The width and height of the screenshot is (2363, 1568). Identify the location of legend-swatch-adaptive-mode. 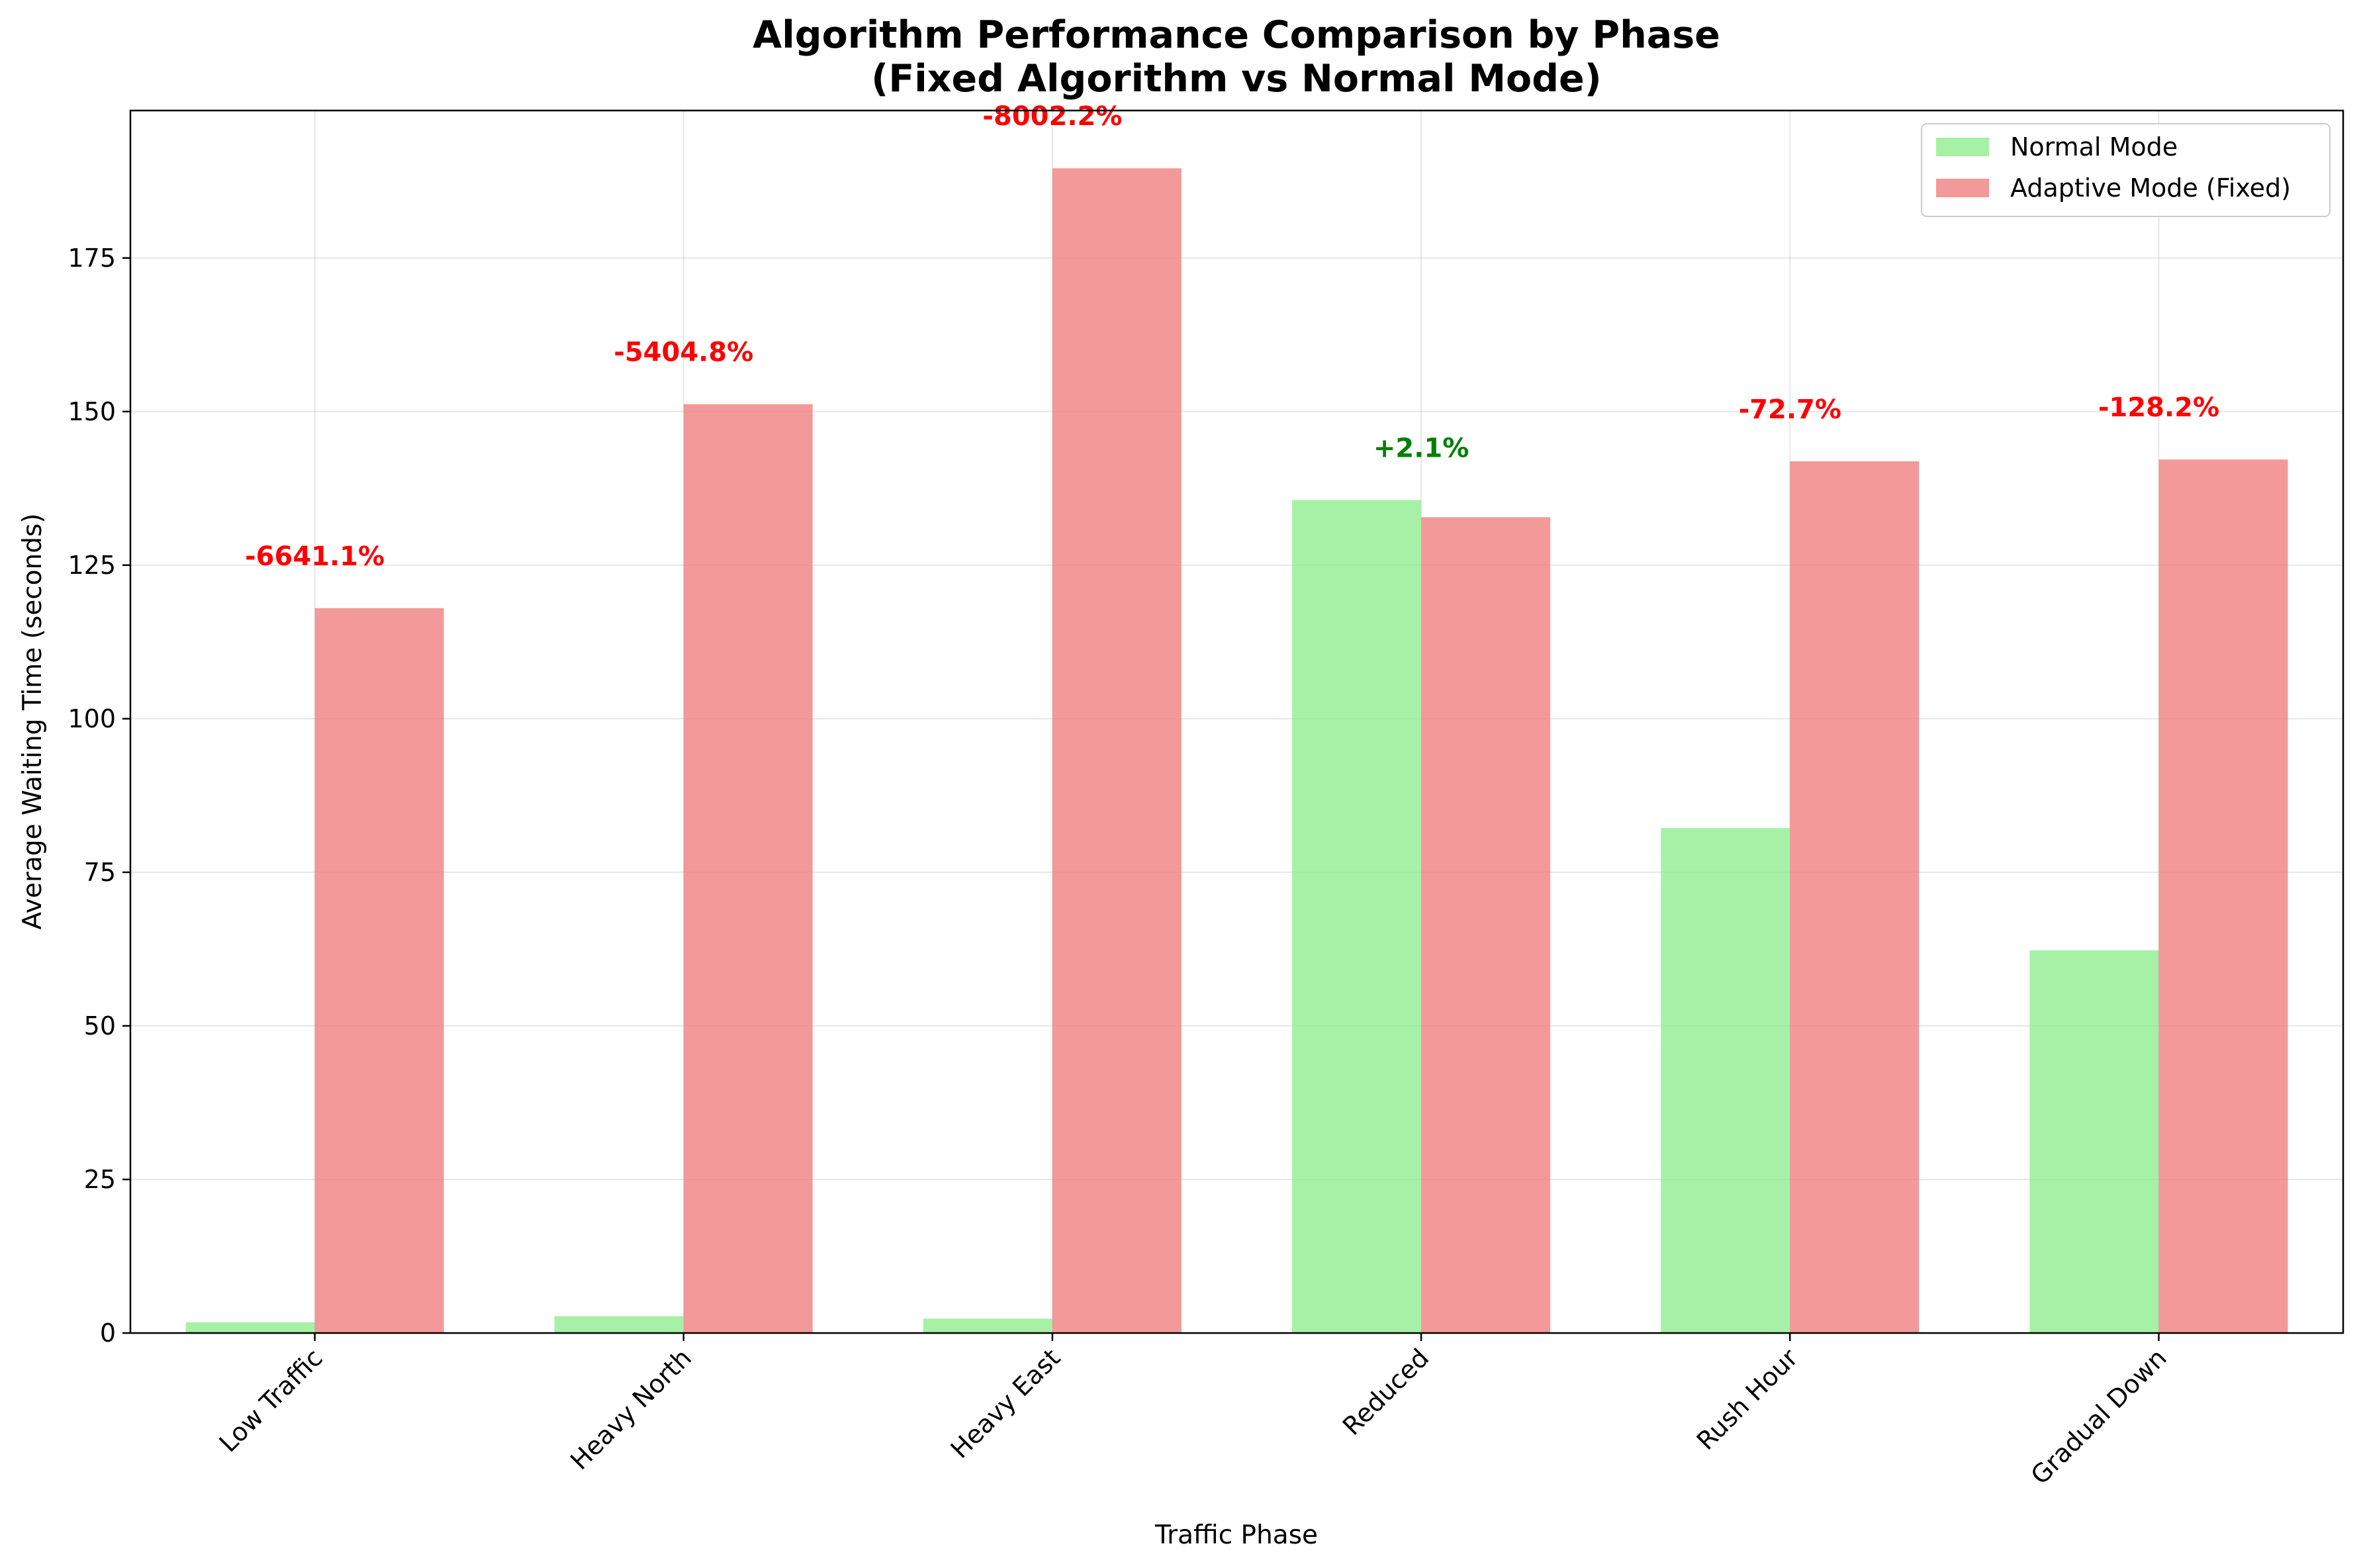
(1962, 188).